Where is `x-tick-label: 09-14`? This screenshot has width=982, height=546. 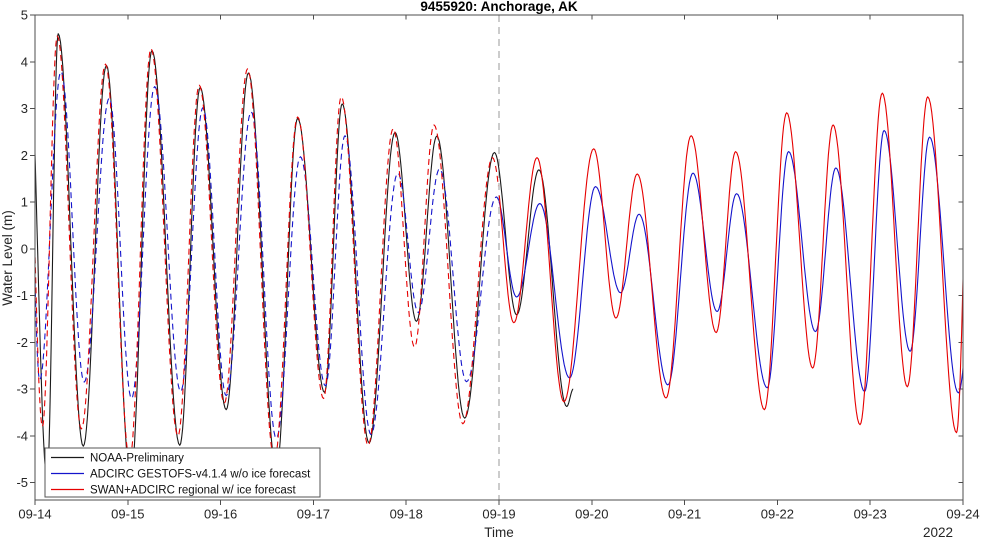
x-tick-label: 09-14 is located at coordinates (34, 514).